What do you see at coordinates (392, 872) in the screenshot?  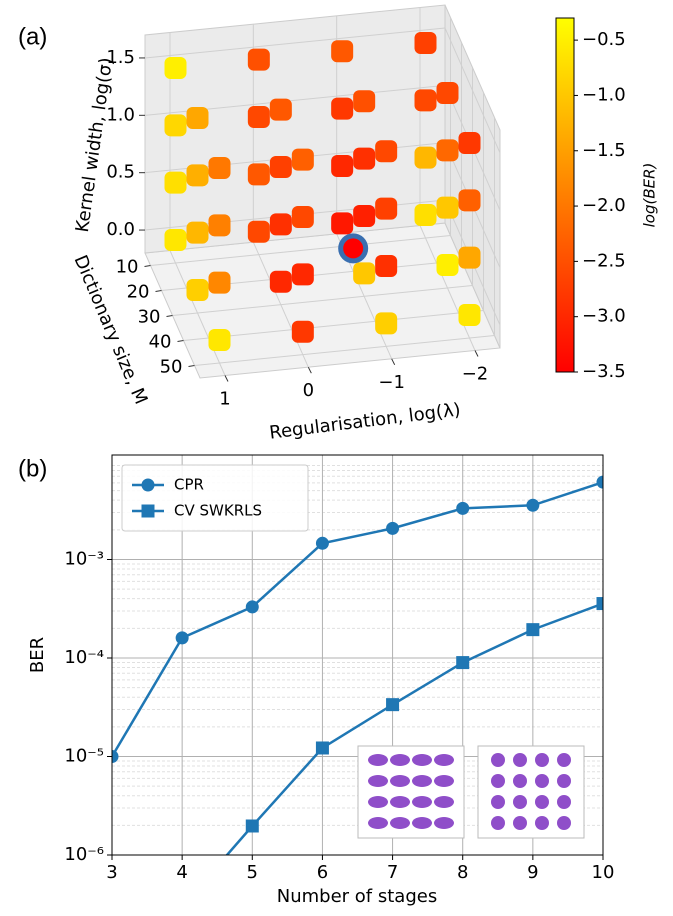 I see `x-tick-label: 7` at bounding box center [392, 872].